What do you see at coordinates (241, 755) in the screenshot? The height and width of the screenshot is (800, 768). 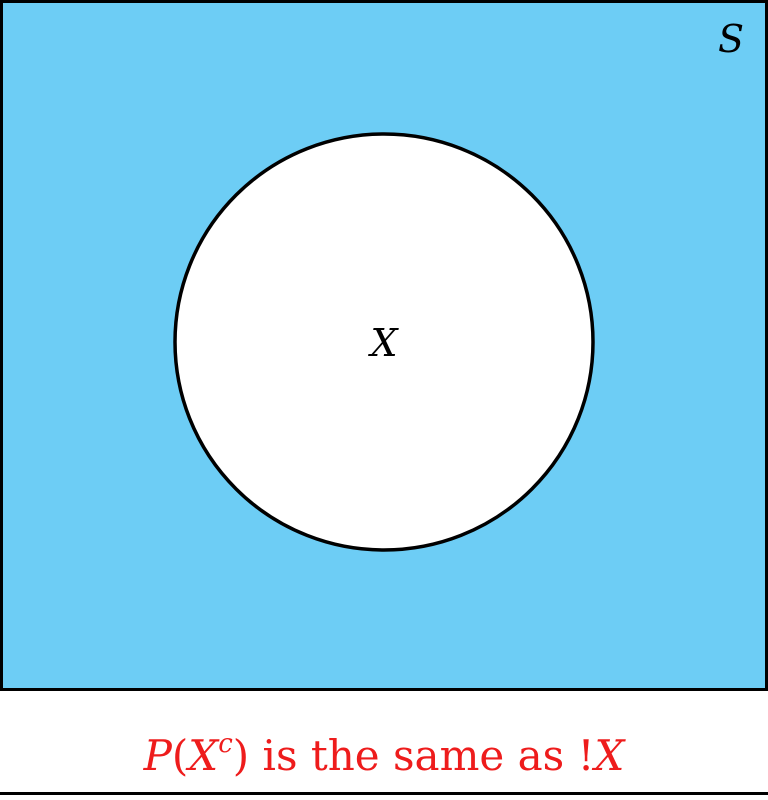 I see `caption-close-paren: )` at bounding box center [241, 755].